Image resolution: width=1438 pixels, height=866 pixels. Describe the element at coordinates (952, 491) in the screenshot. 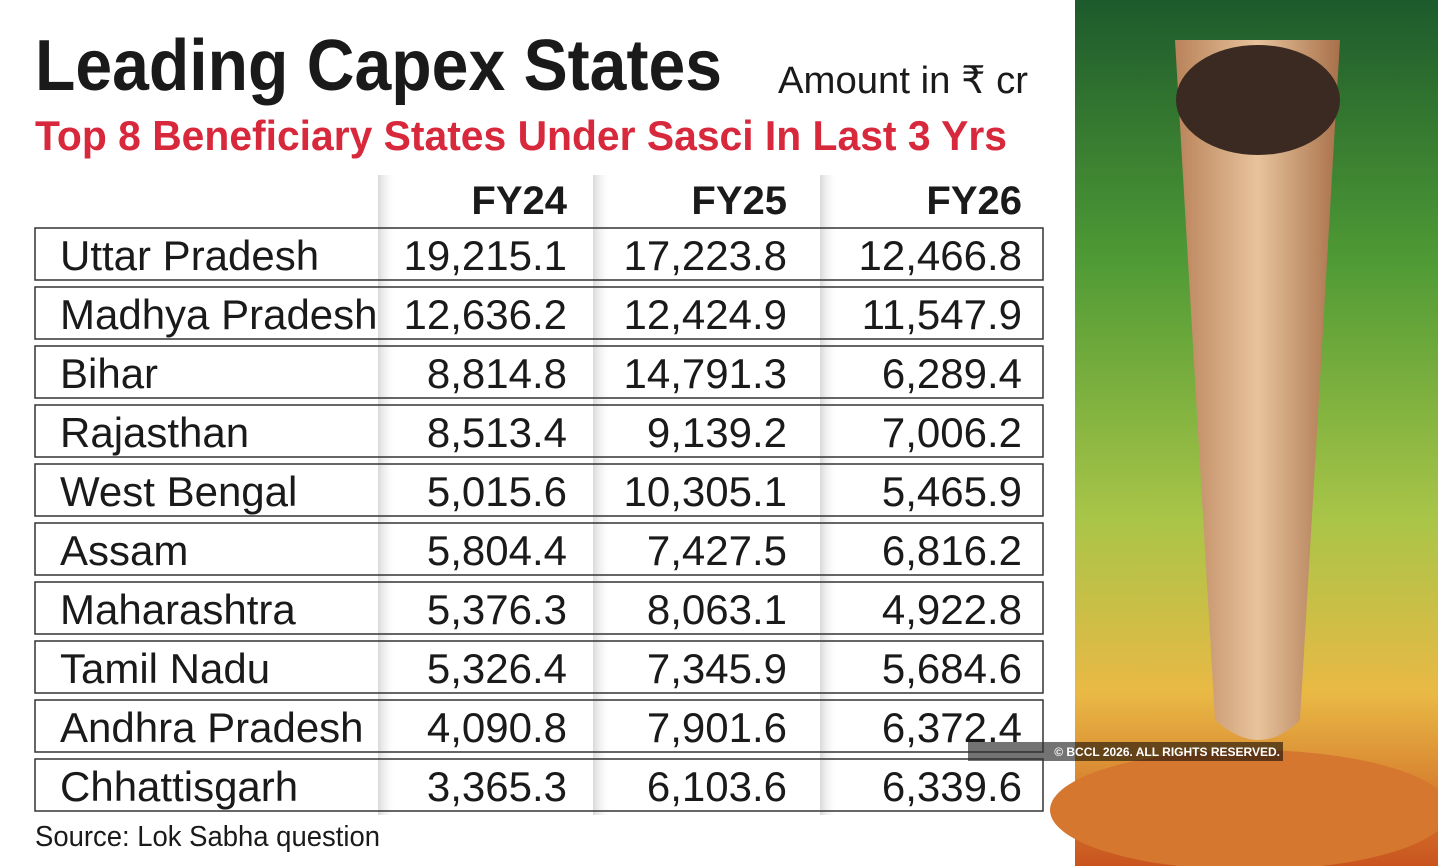

I see `cell-value: 5,465.9` at that location.